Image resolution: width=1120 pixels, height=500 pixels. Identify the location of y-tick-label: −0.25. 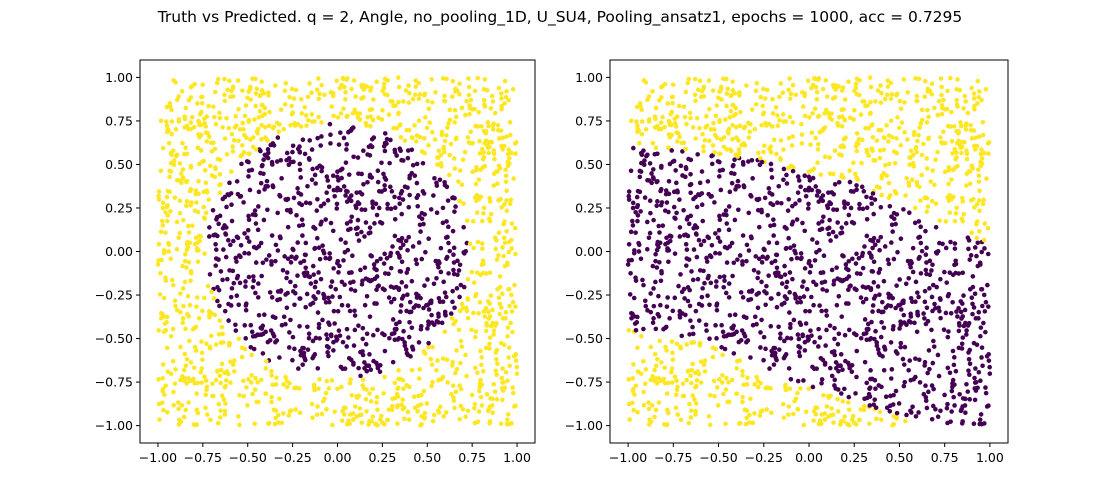
(114, 295).